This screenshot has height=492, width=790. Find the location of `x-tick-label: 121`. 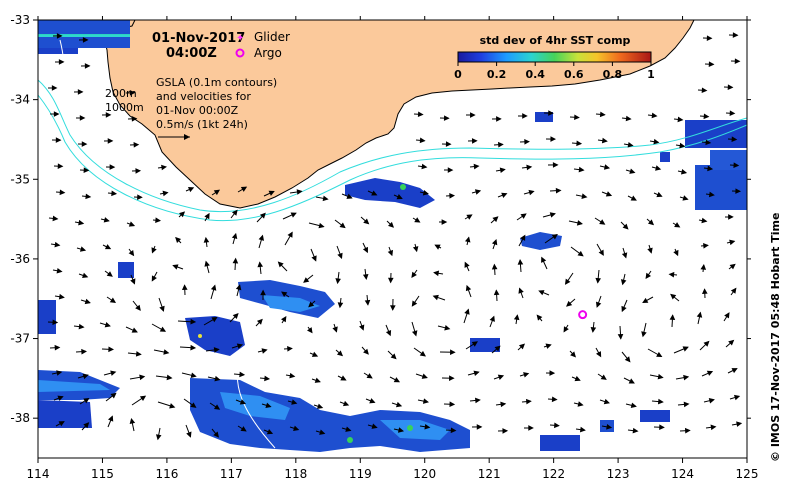

x-tick-label: 121 is located at coordinates (489, 474).